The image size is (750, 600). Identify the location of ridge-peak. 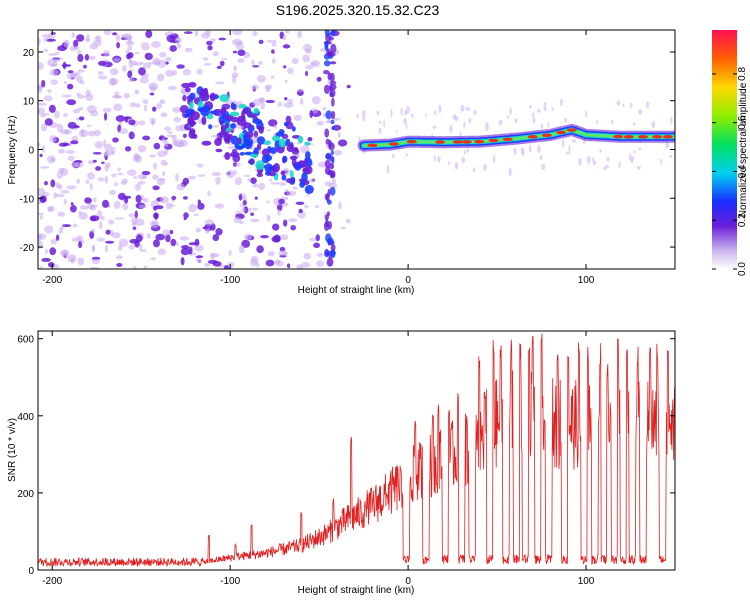
(643, 137).